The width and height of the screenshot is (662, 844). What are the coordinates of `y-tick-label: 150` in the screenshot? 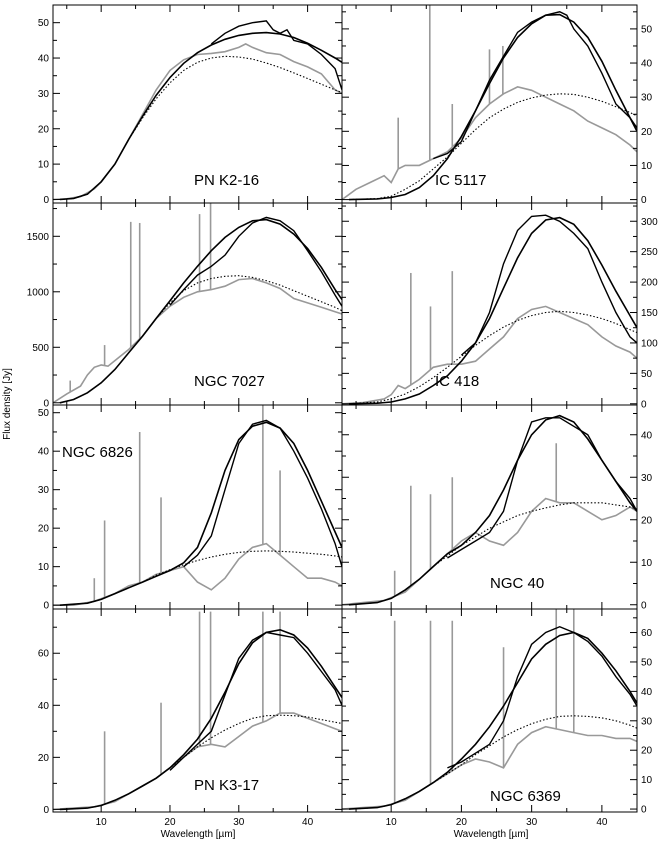 It's located at (649, 313).